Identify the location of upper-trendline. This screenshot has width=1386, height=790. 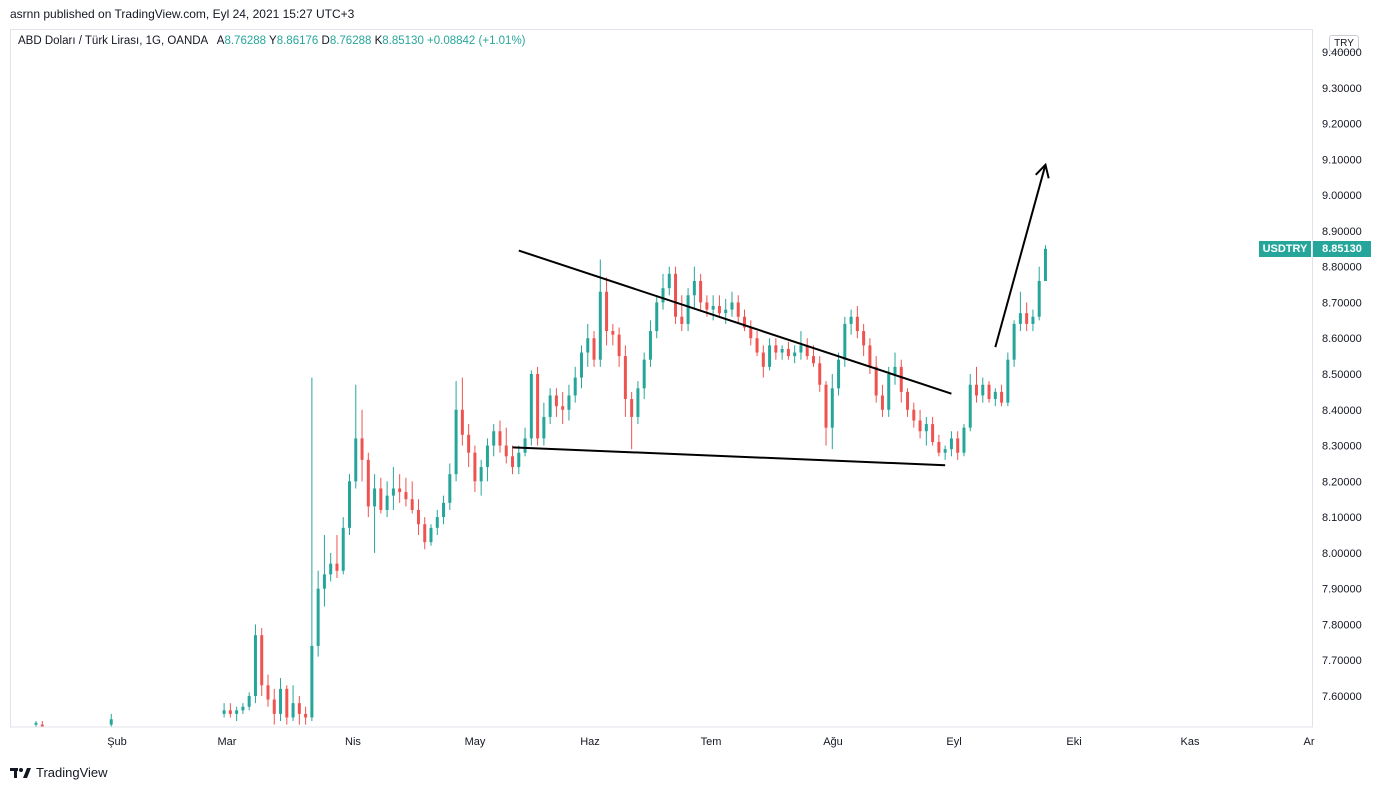
(735, 322).